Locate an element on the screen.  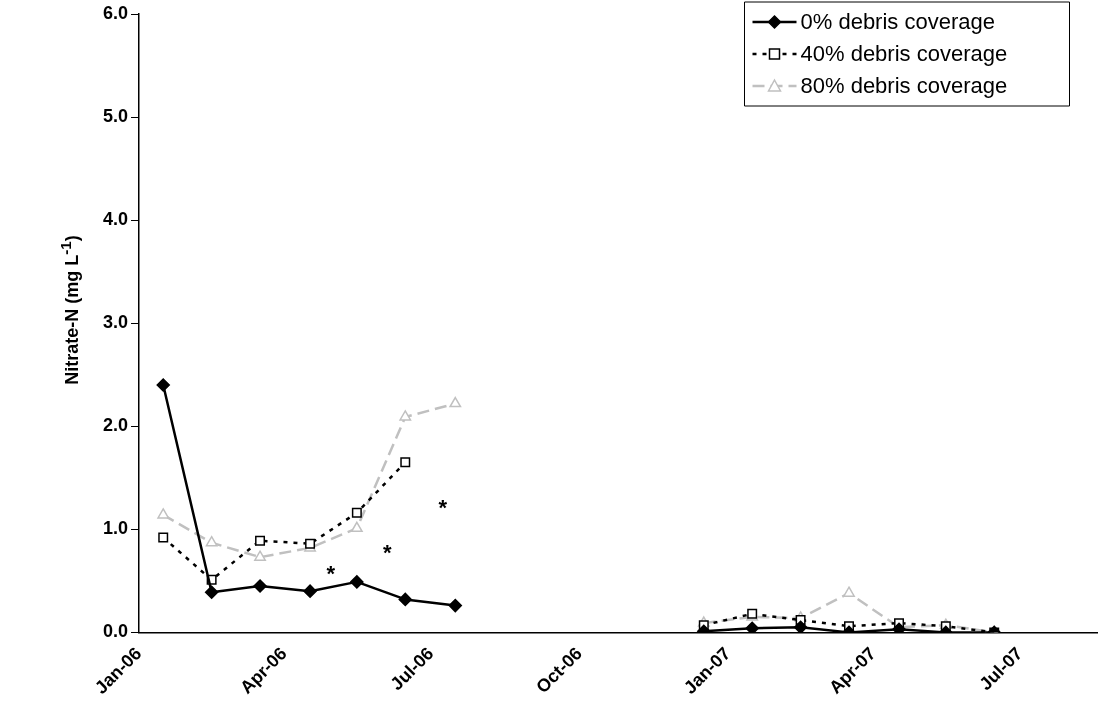
legend-label: 0% debris coverage is located at coordinates (897, 22).